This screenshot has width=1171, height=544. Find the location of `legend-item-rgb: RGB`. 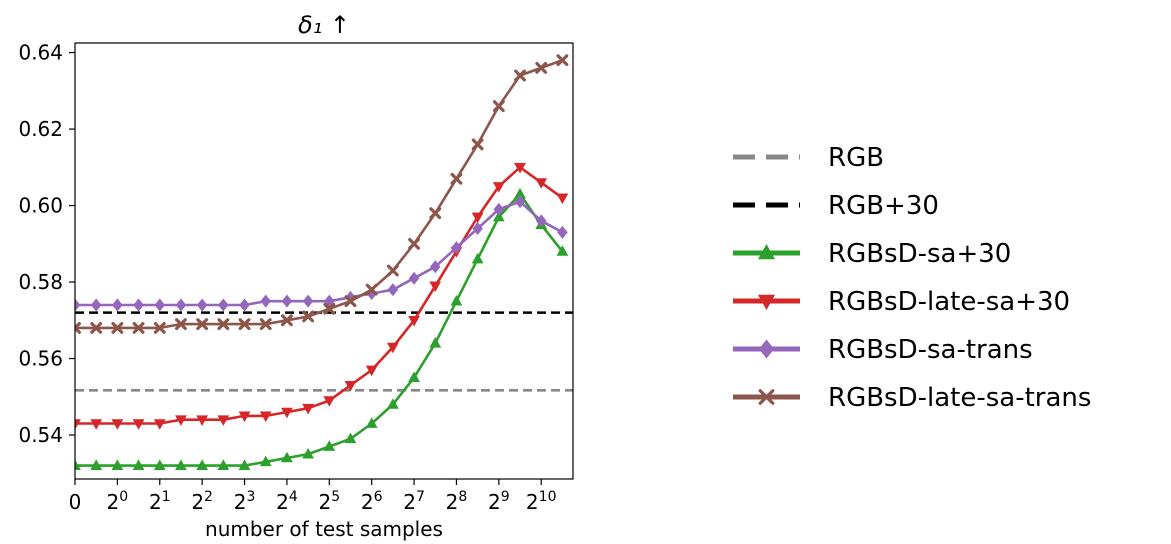

legend-item-rgb: RGB is located at coordinates (808, 158).